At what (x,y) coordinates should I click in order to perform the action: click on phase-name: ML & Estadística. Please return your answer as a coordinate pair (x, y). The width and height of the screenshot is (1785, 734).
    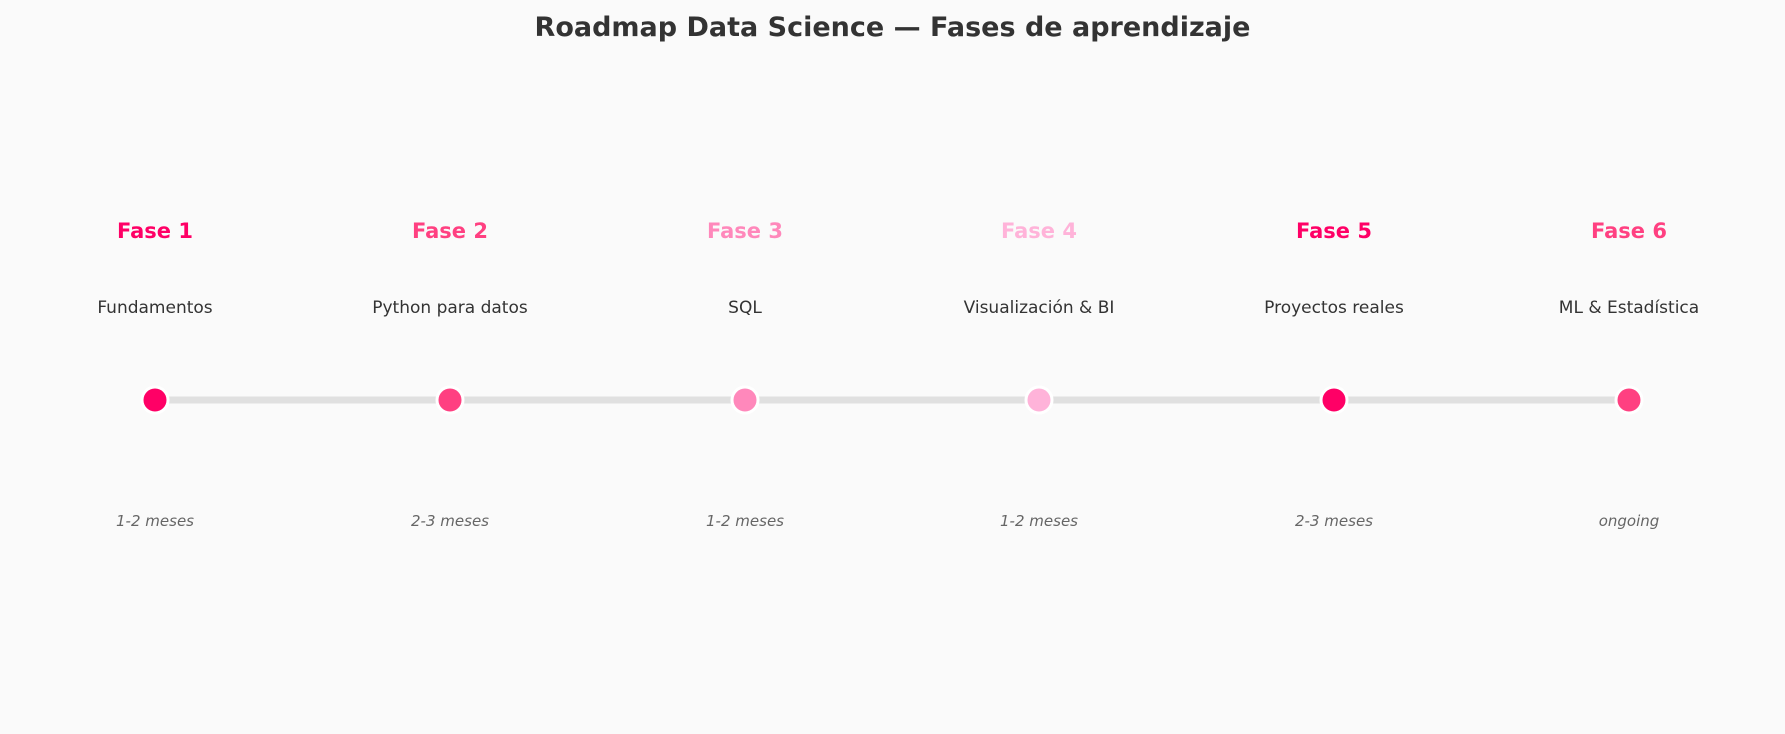
    Looking at the image, I should click on (1629, 308).